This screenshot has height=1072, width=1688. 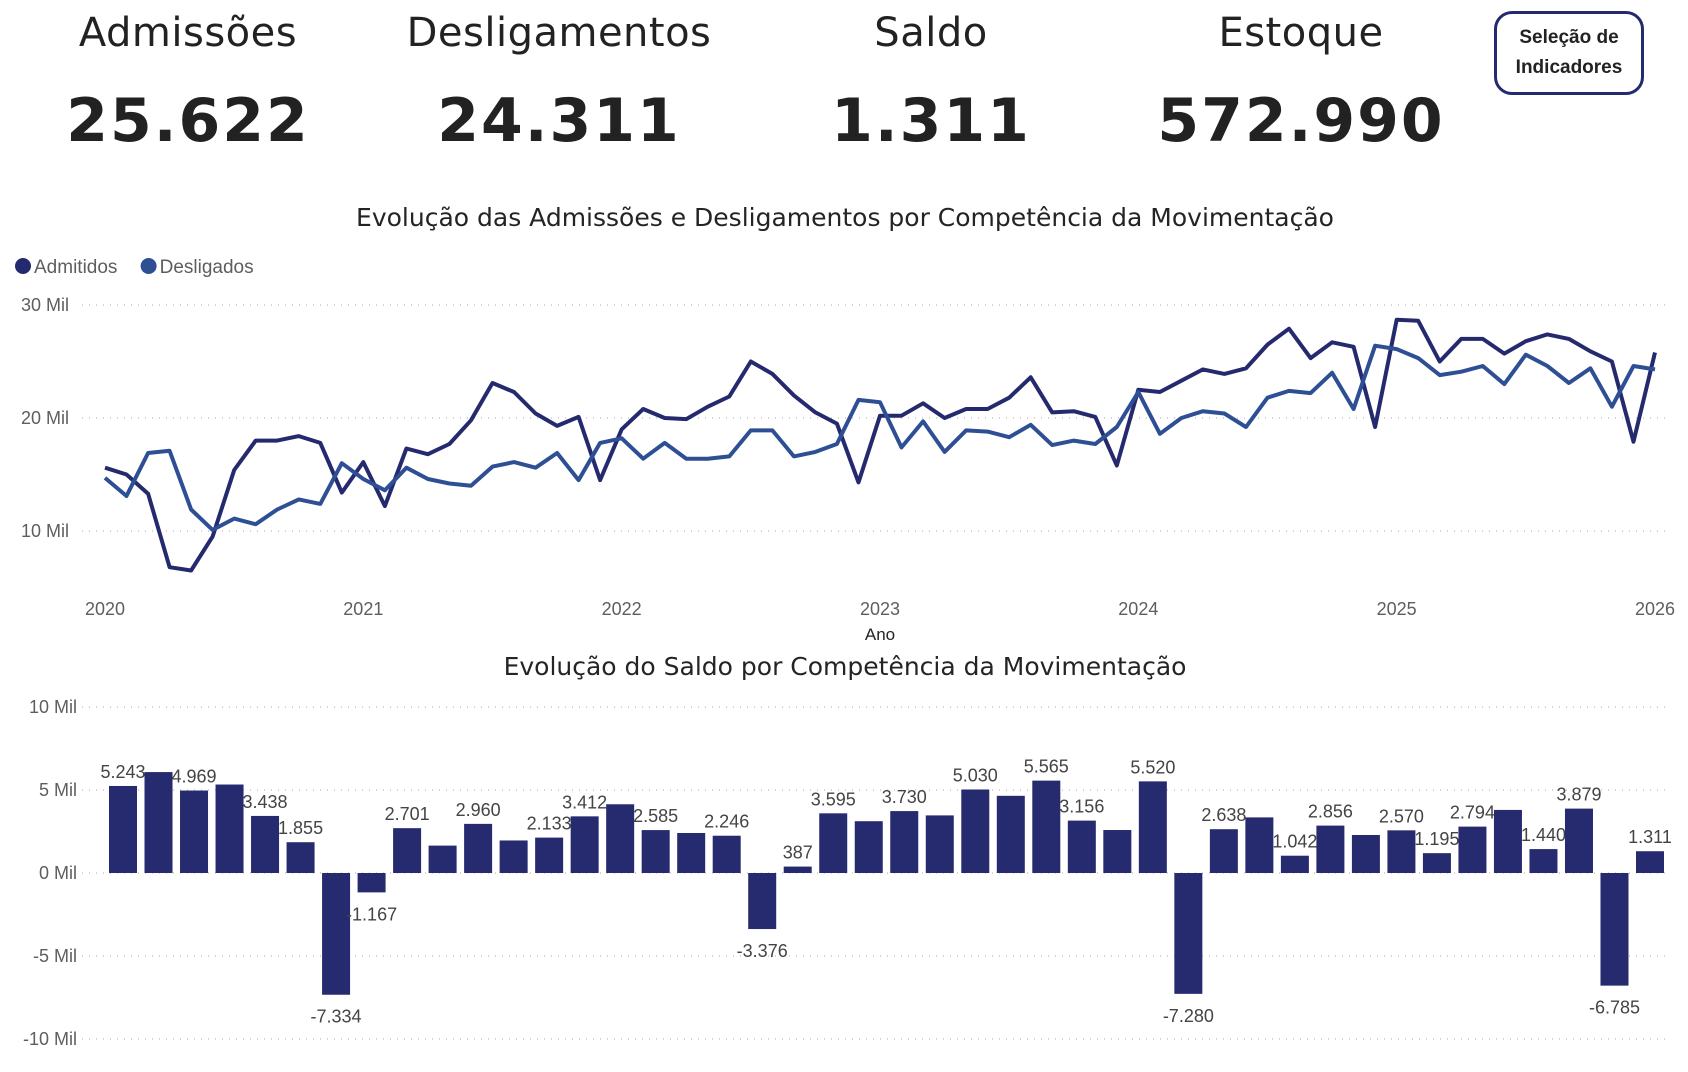 What do you see at coordinates (478, 810) in the screenshot?
I see `data-label: 2.960` at bounding box center [478, 810].